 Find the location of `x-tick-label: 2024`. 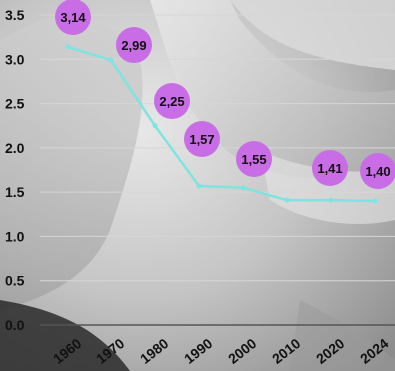

x-tick-label: 2024 is located at coordinates (374, 351).